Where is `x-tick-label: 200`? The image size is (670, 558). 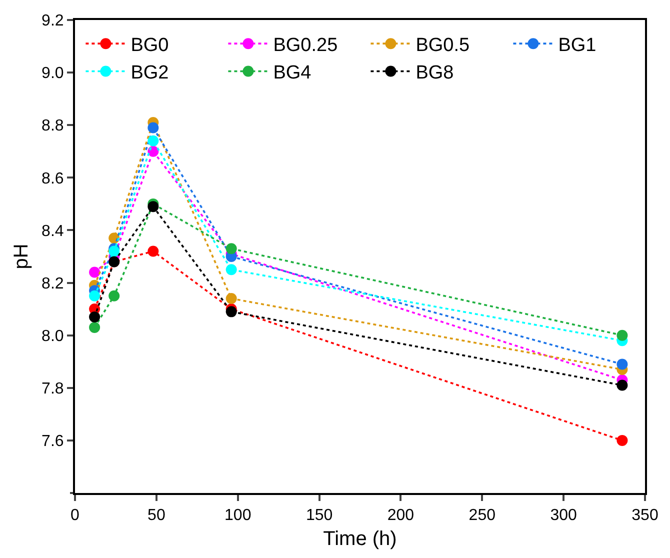 x-tick-label: 200 is located at coordinates (400, 515).